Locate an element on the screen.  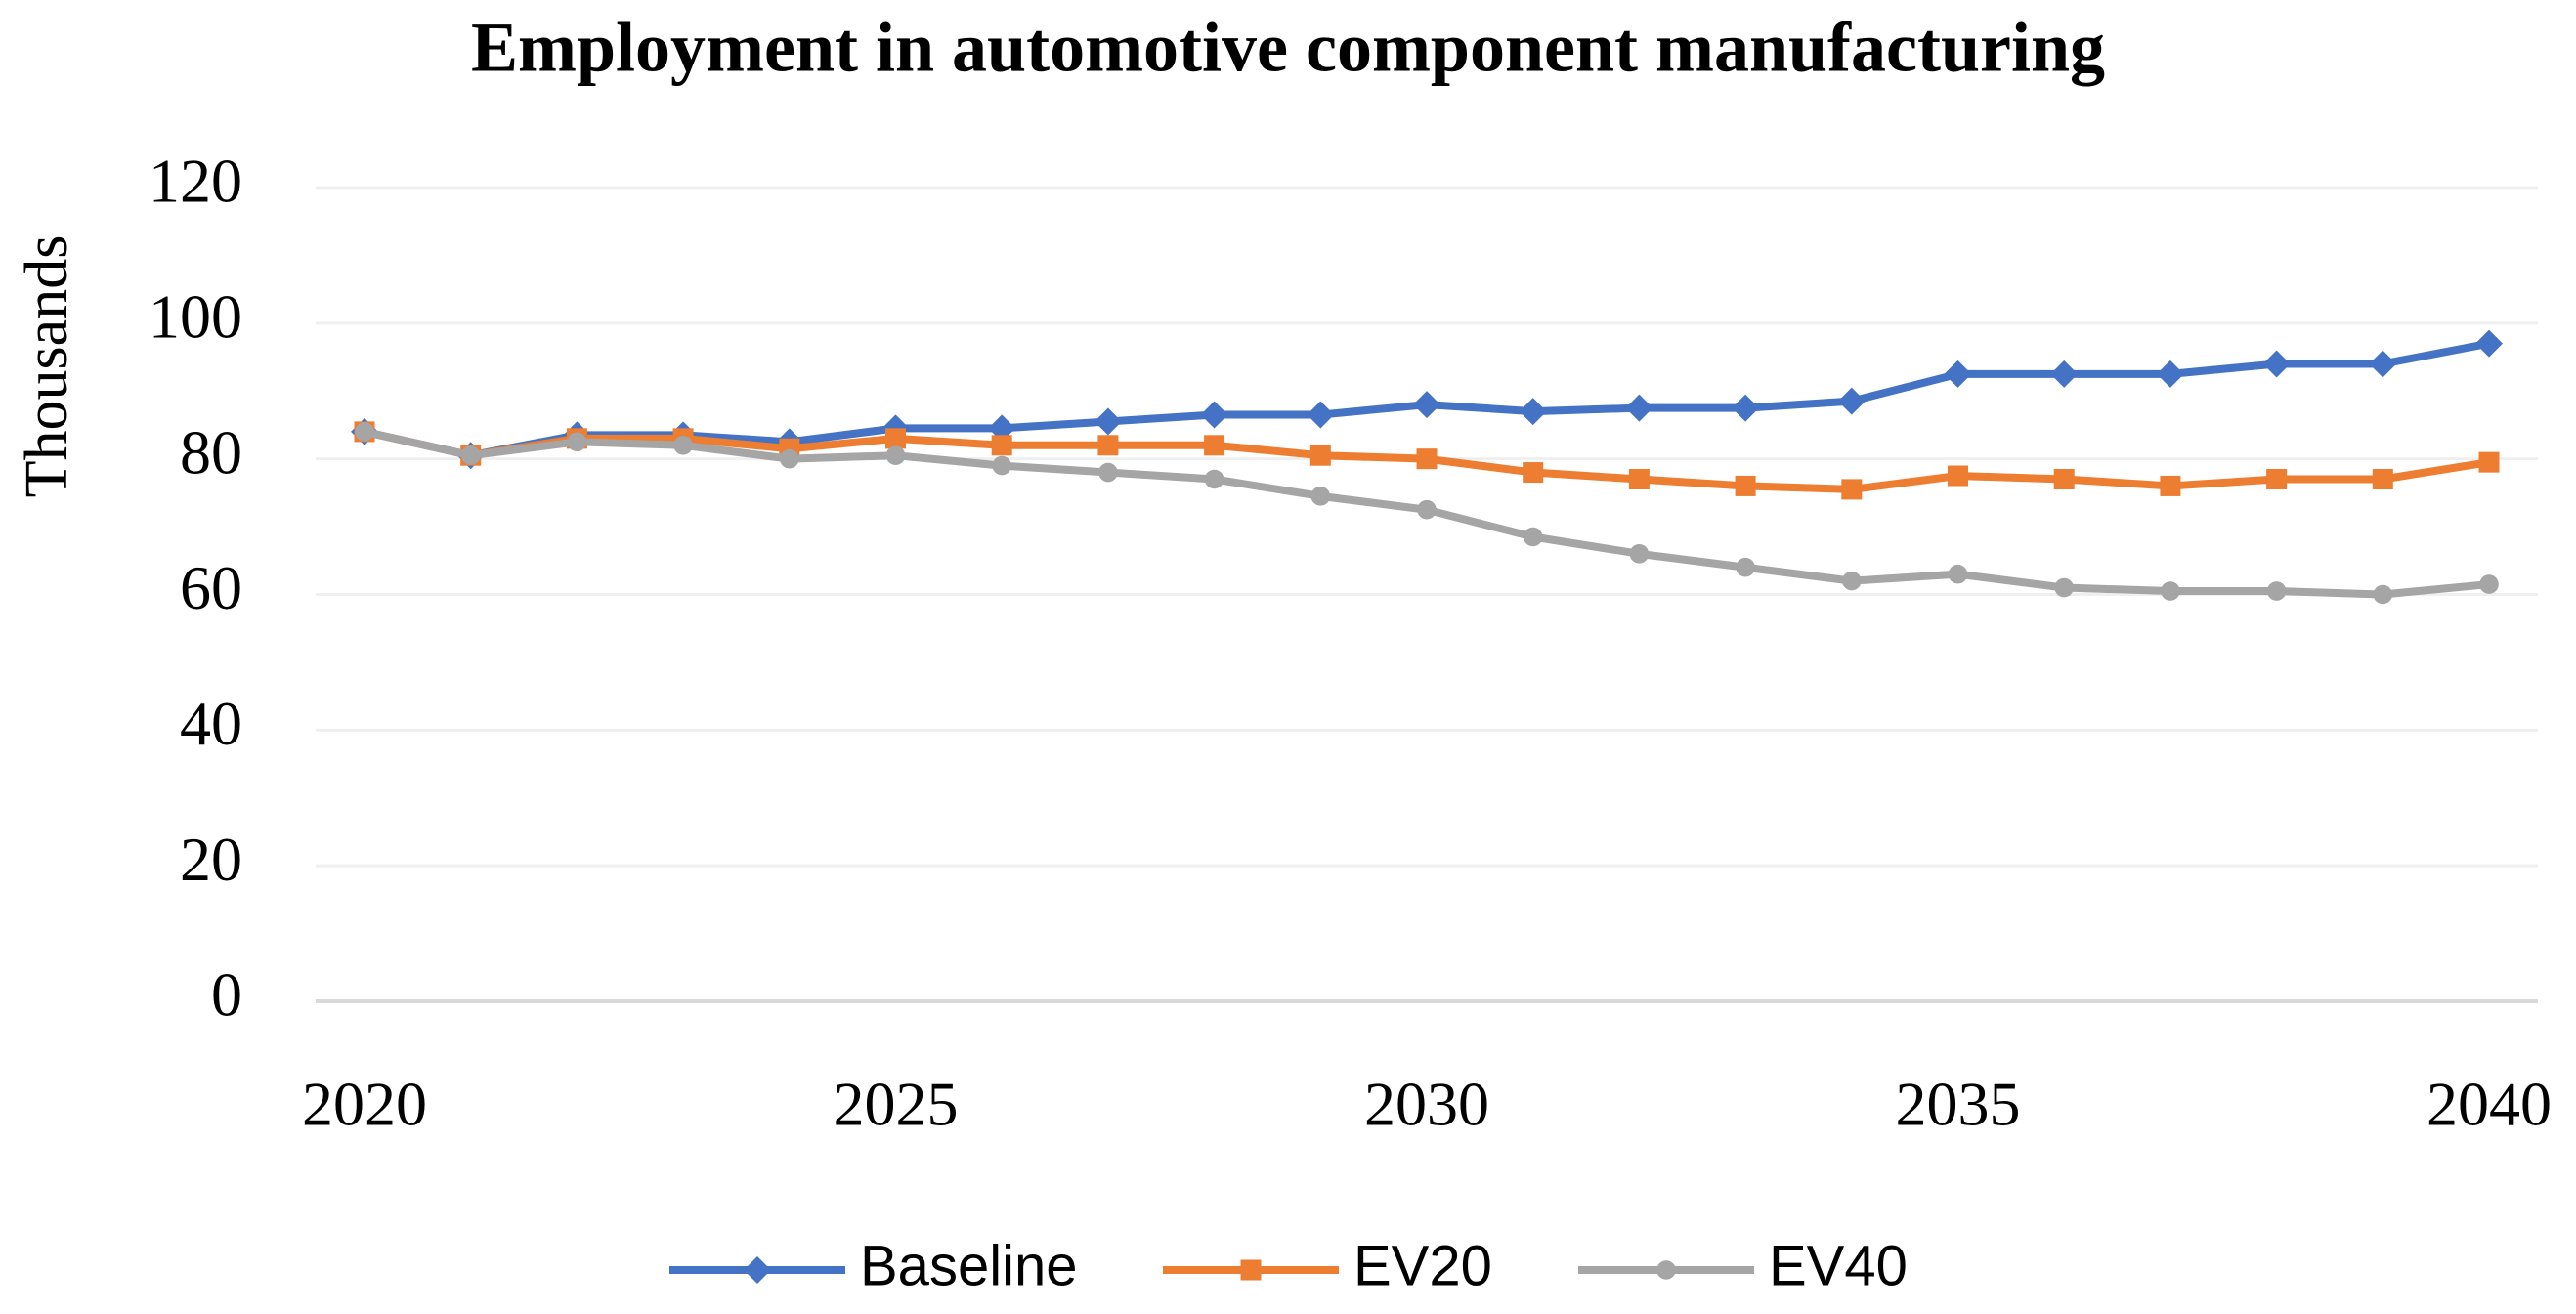
legend-label: EV40 is located at coordinates (1839, 1265).